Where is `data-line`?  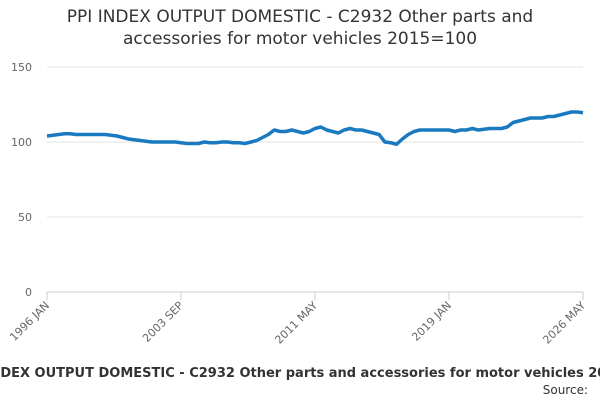
data-line is located at coordinates (315, 128).